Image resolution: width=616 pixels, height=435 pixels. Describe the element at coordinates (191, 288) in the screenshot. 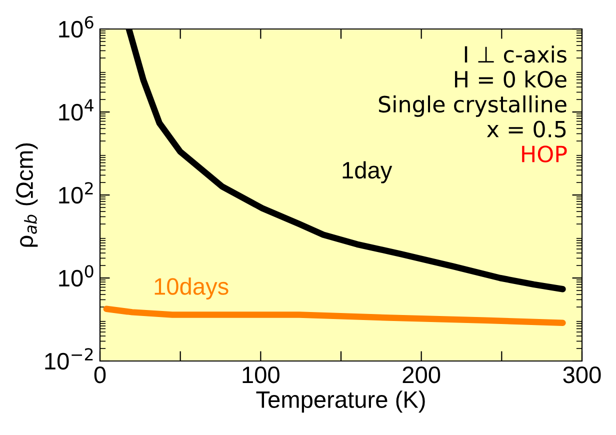

I see `series-label: 10days` at that location.